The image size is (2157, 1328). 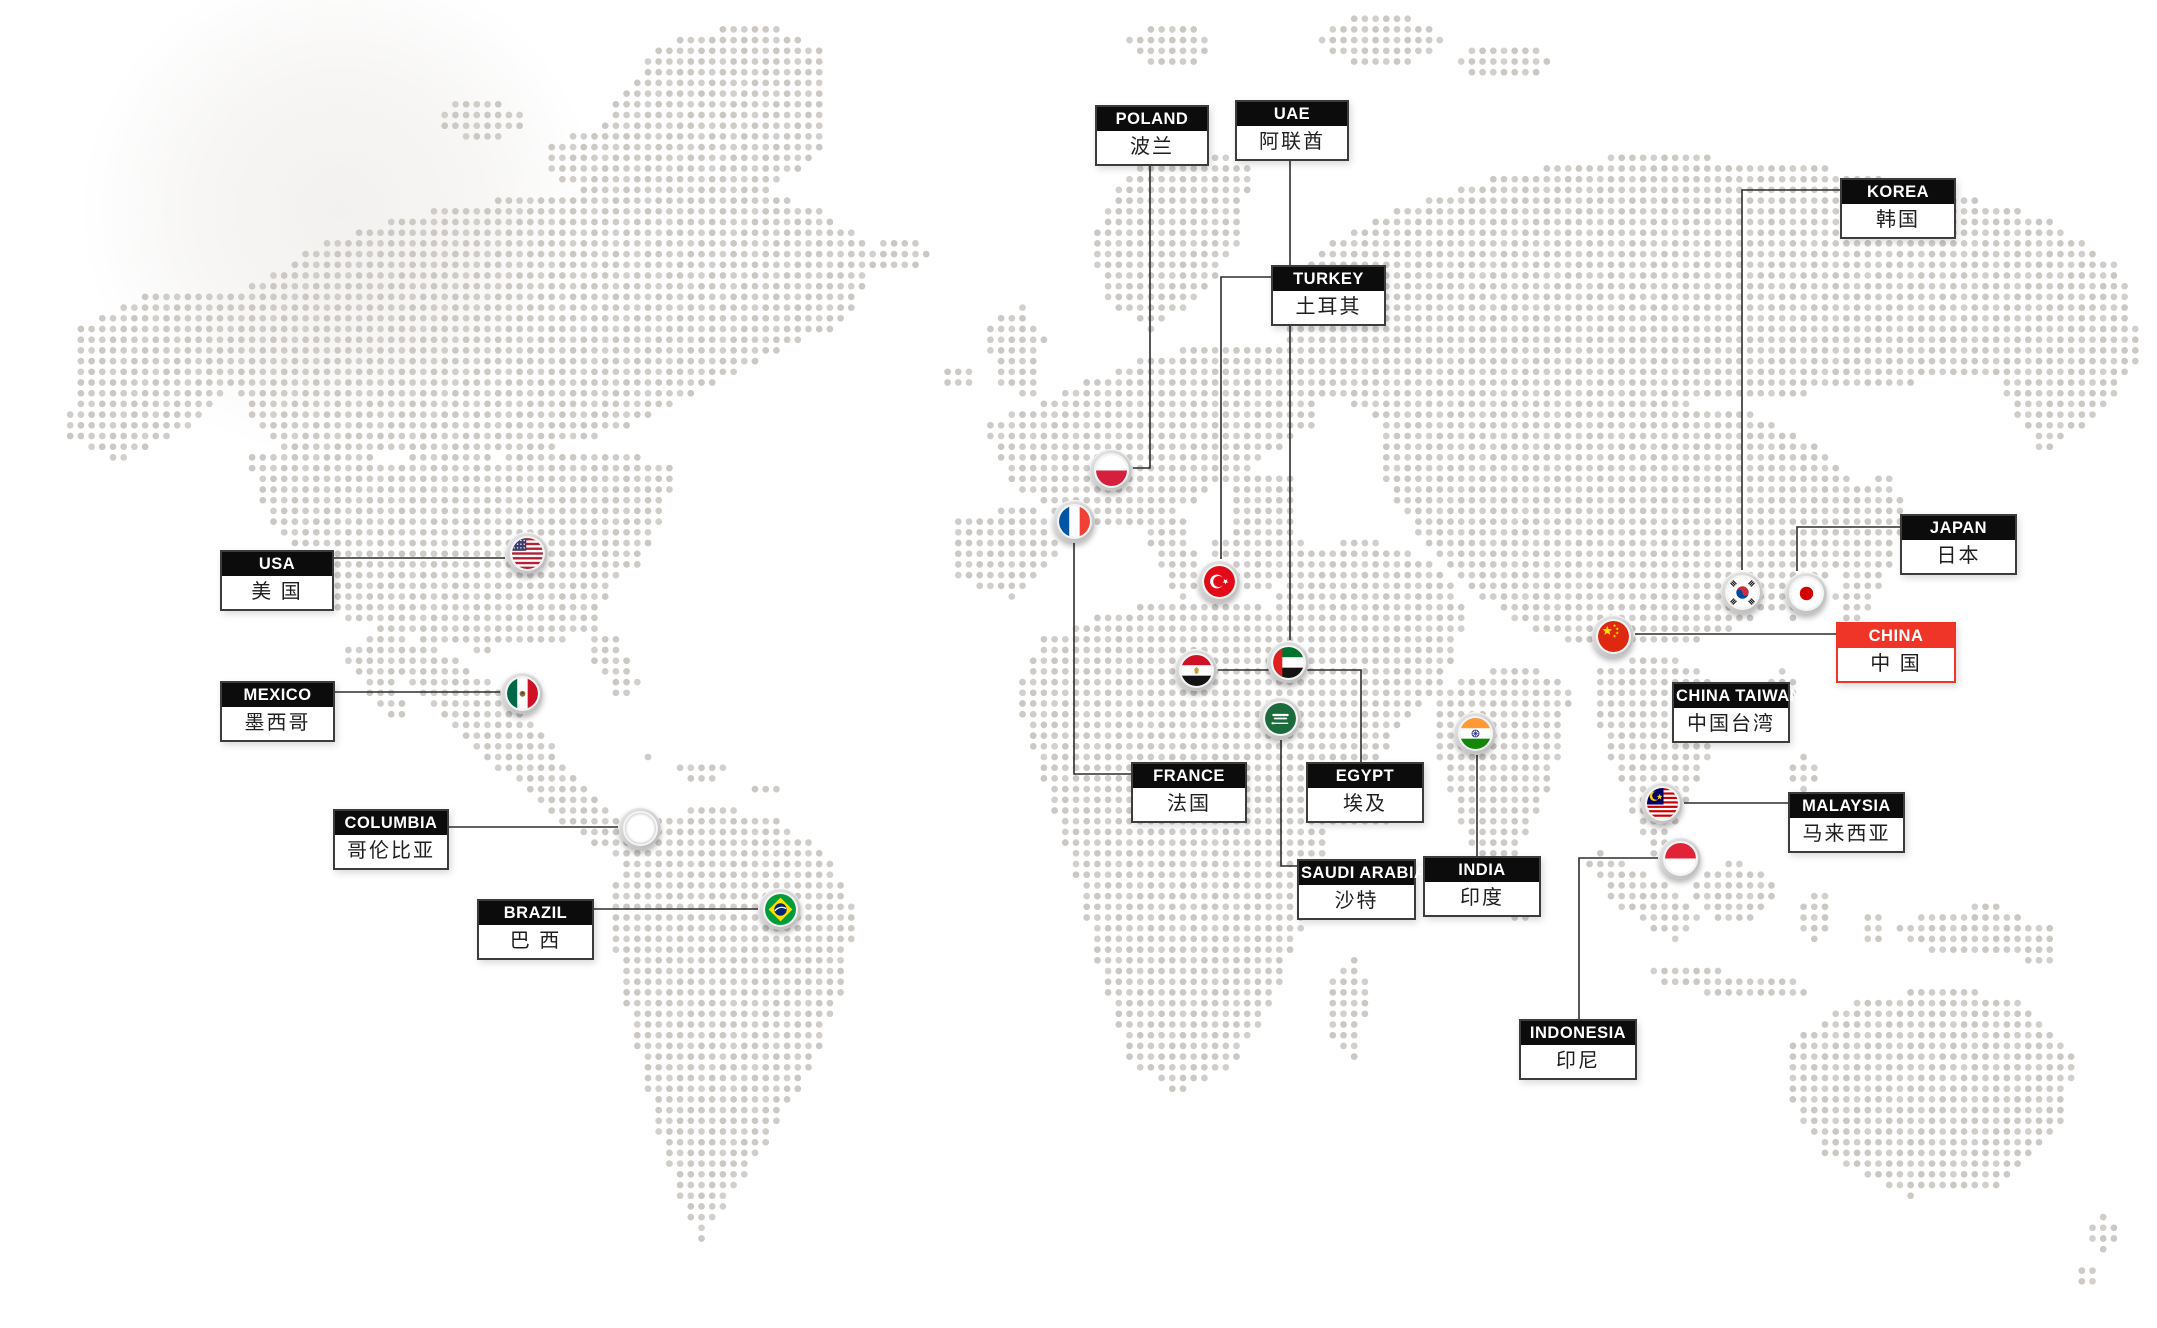 I want to click on country-marker-poland, so click(x=1111, y=470).